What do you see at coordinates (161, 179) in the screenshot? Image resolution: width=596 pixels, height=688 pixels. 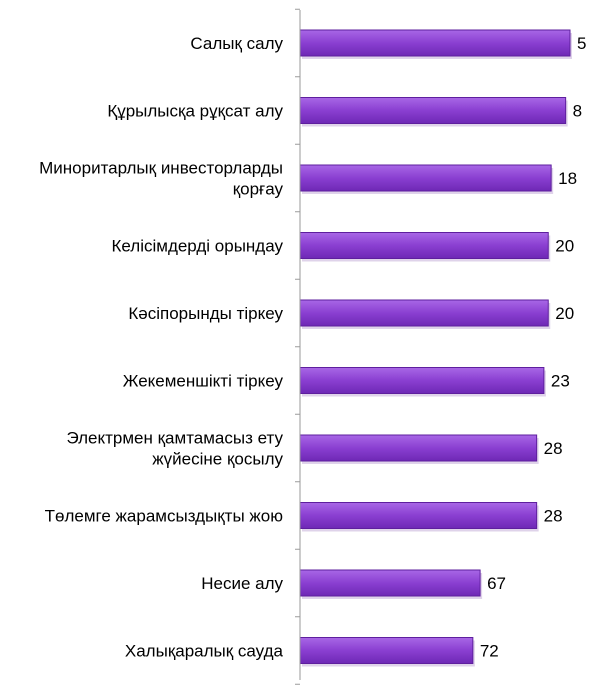 I see `category-label-3: Миноритарлық инвесторларды қорғау` at bounding box center [161, 179].